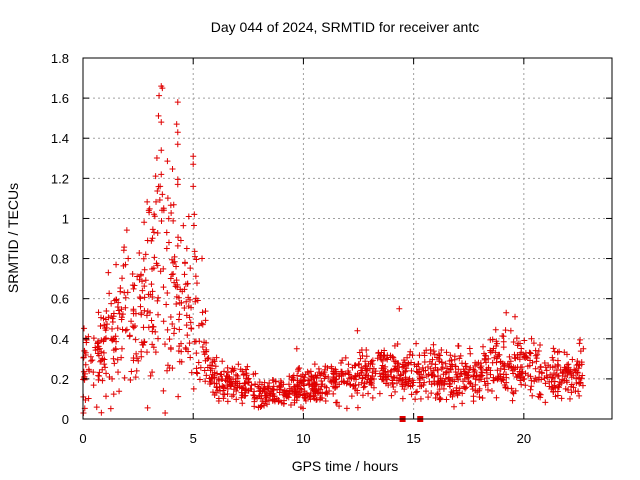  Describe the element at coordinates (60, 379) in the screenshot. I see `y-tick-label: 0.2` at that location.